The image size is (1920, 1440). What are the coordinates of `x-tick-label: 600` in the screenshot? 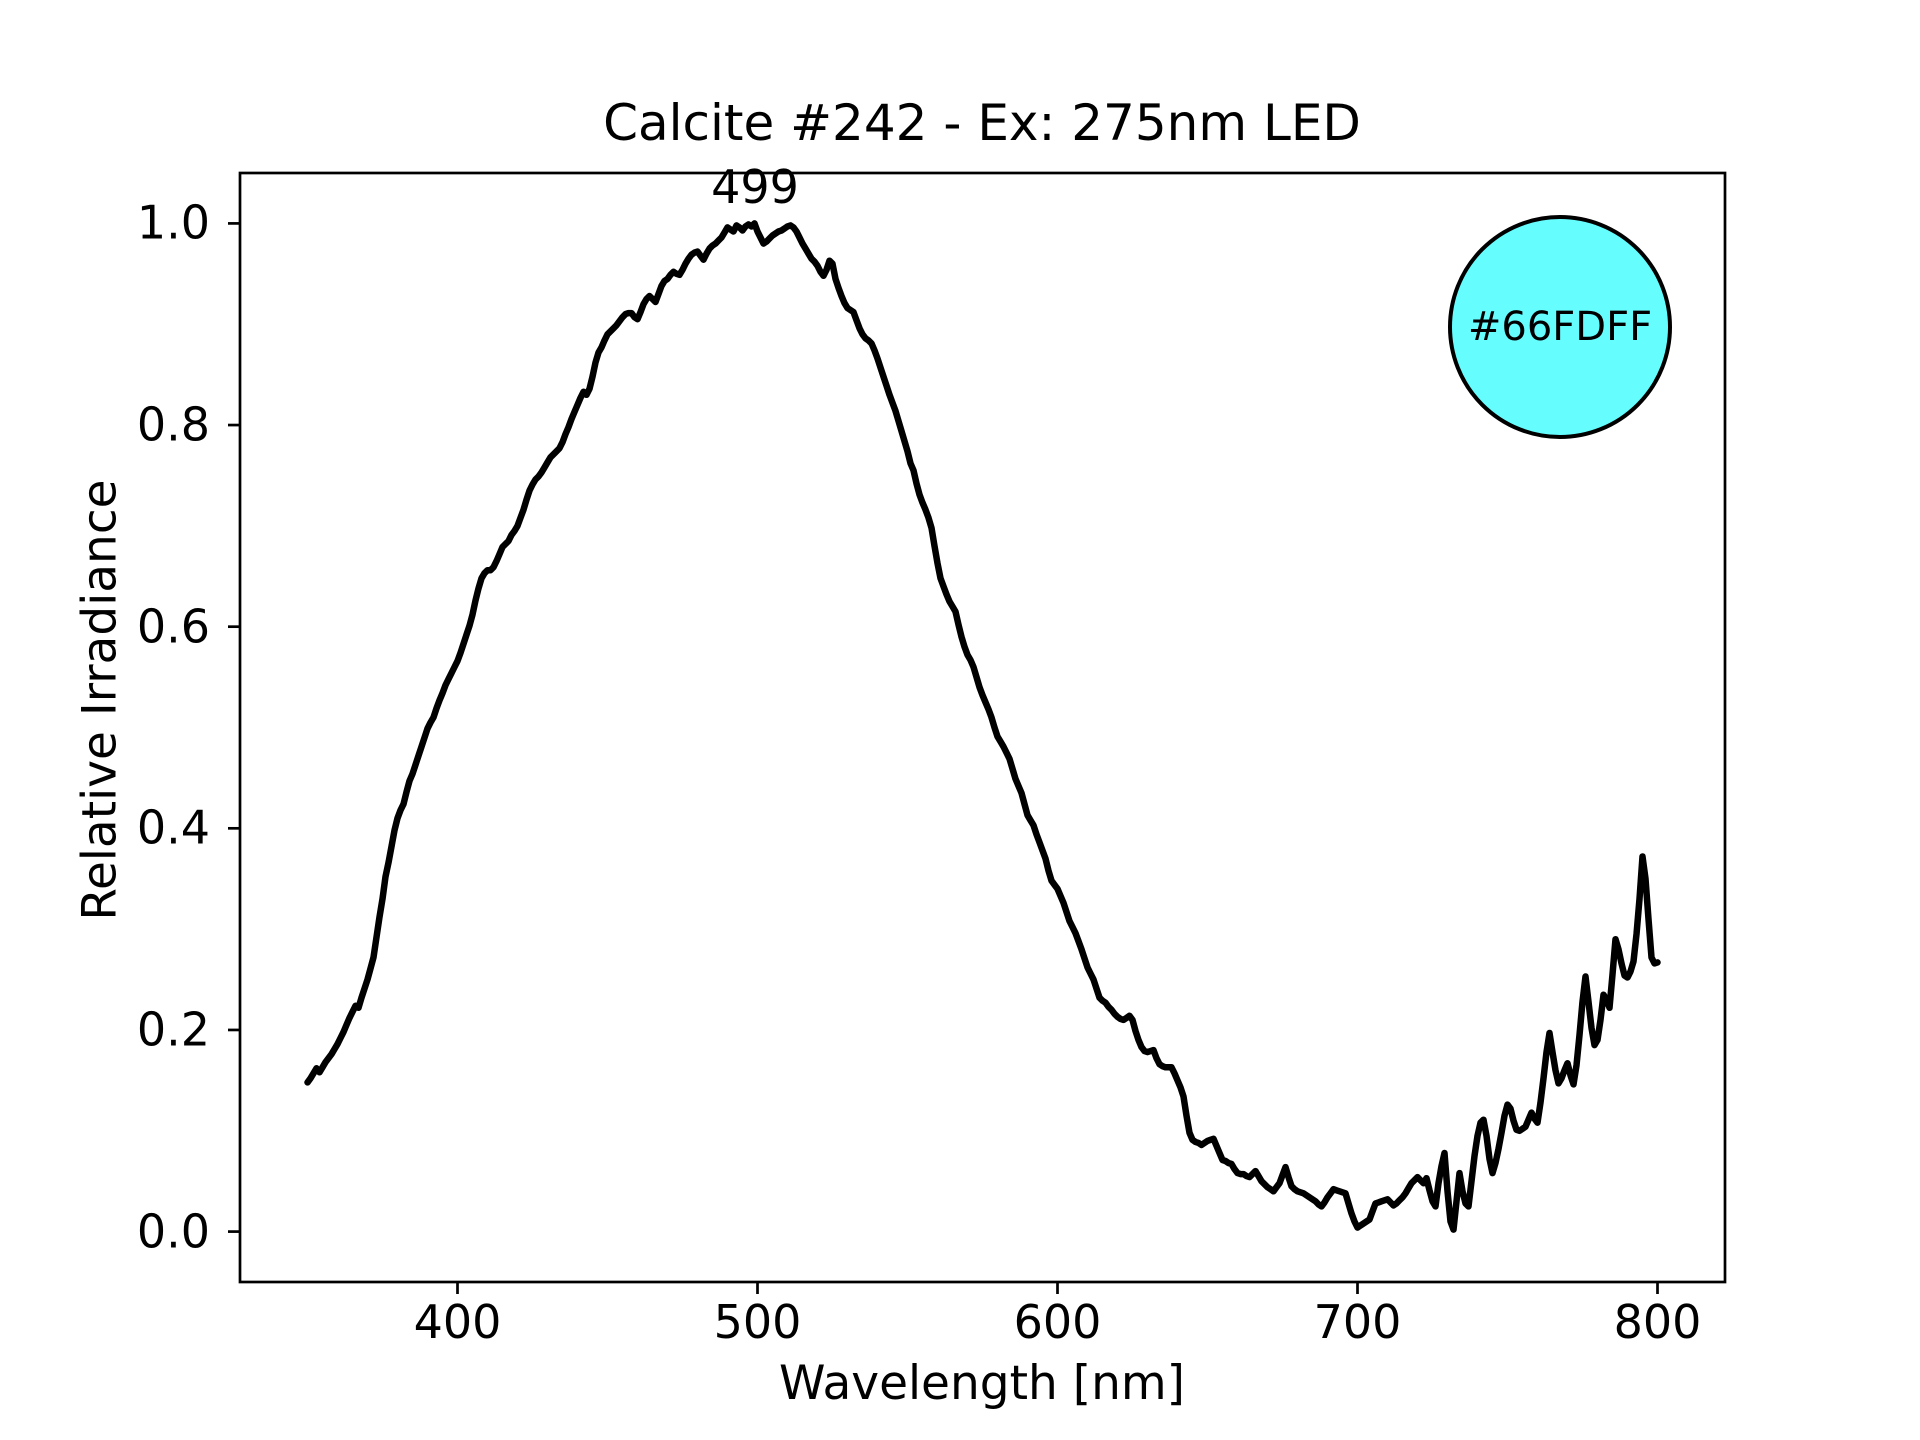 It's located at (1057, 1322).